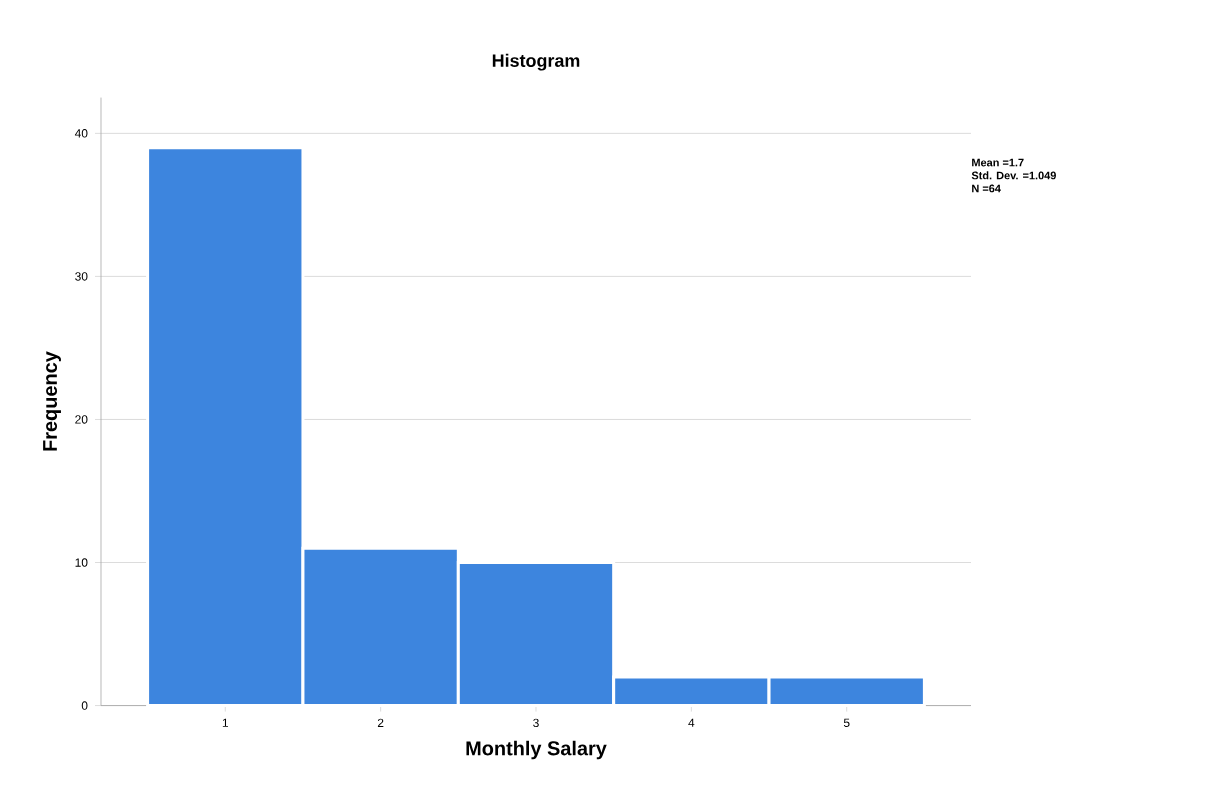  I want to click on y-axis-title: Frequency, so click(52, 401).